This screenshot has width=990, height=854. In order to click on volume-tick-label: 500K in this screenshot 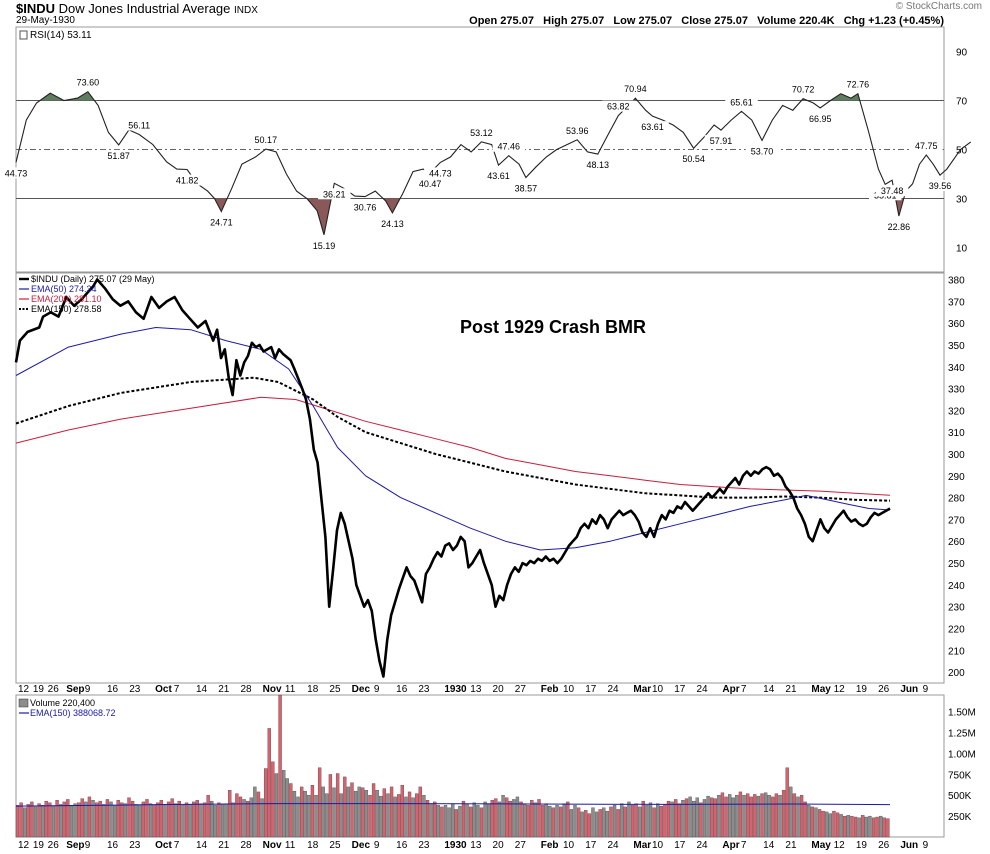, I will do `click(960, 796)`.